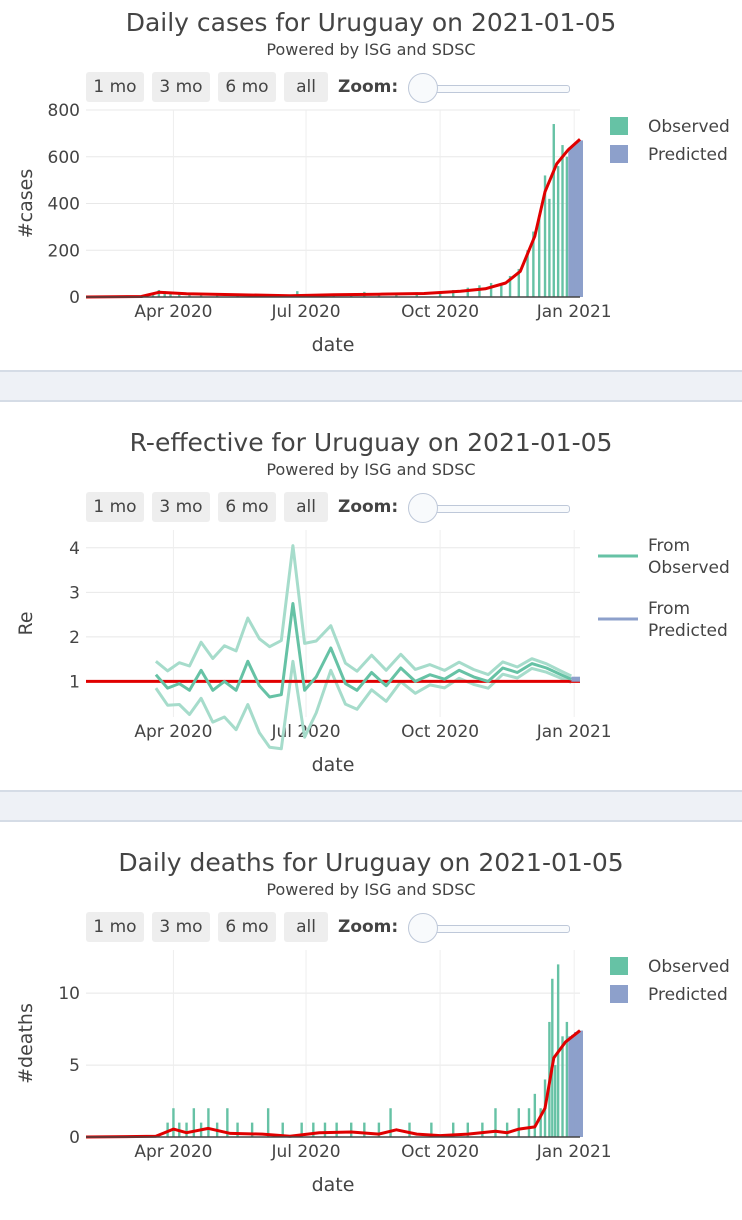 The width and height of the screenshot is (742, 1220). I want to click on y-tick-label: 800, so click(64, 111).